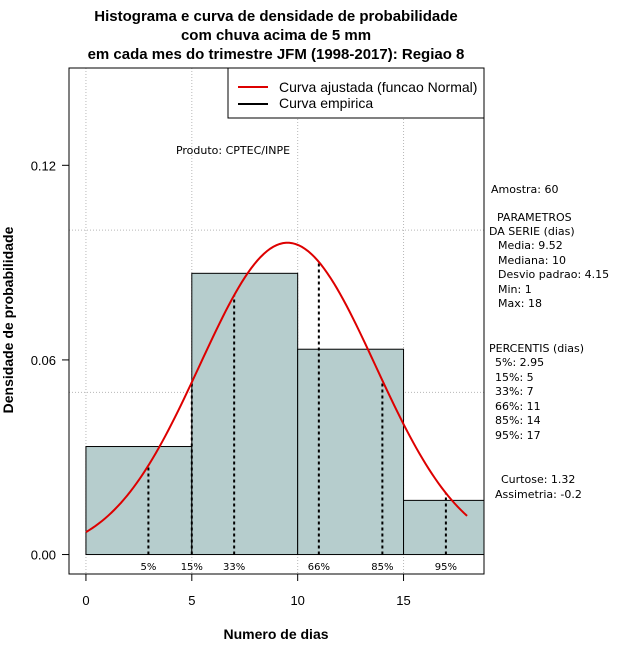  Describe the element at coordinates (43, 555) in the screenshot. I see `y-tick-label: 0.00` at that location.